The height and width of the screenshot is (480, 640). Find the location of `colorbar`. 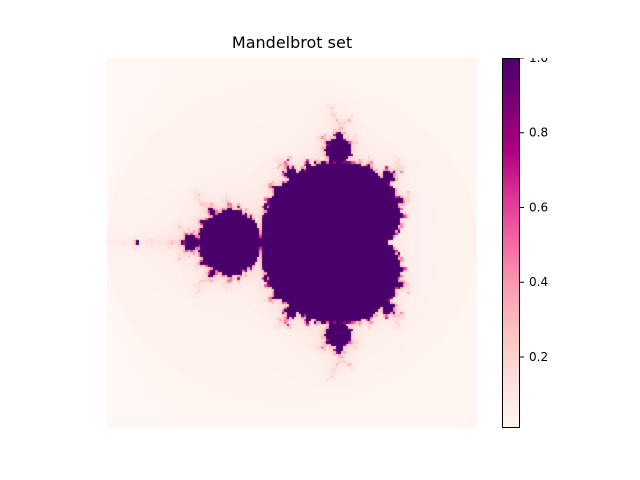

colorbar is located at coordinates (511, 243).